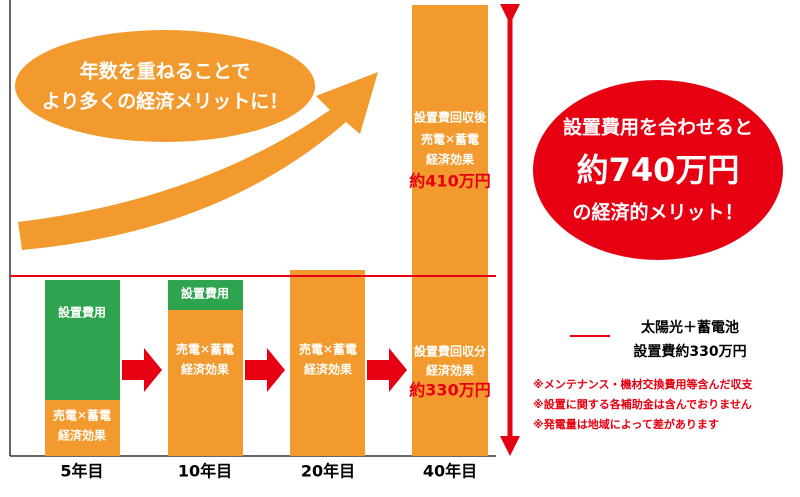 The height and width of the screenshot is (497, 800). I want to click on bar-label: 20年目, so click(328, 471).